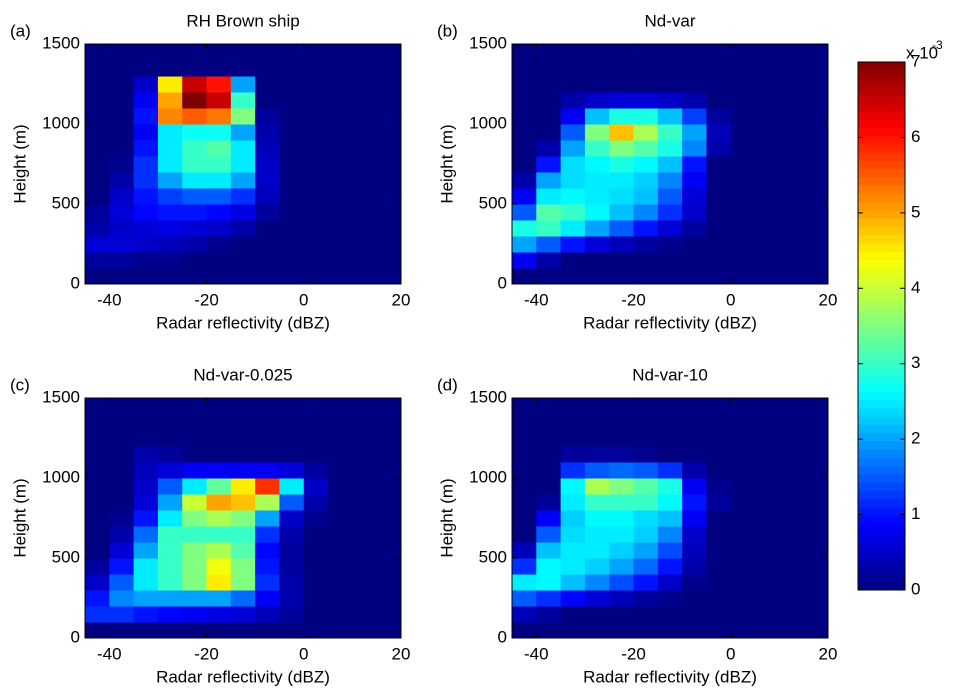 The height and width of the screenshot is (691, 954). Describe the element at coordinates (75, 282) in the screenshot. I see `y-tick-label: 0` at that location.